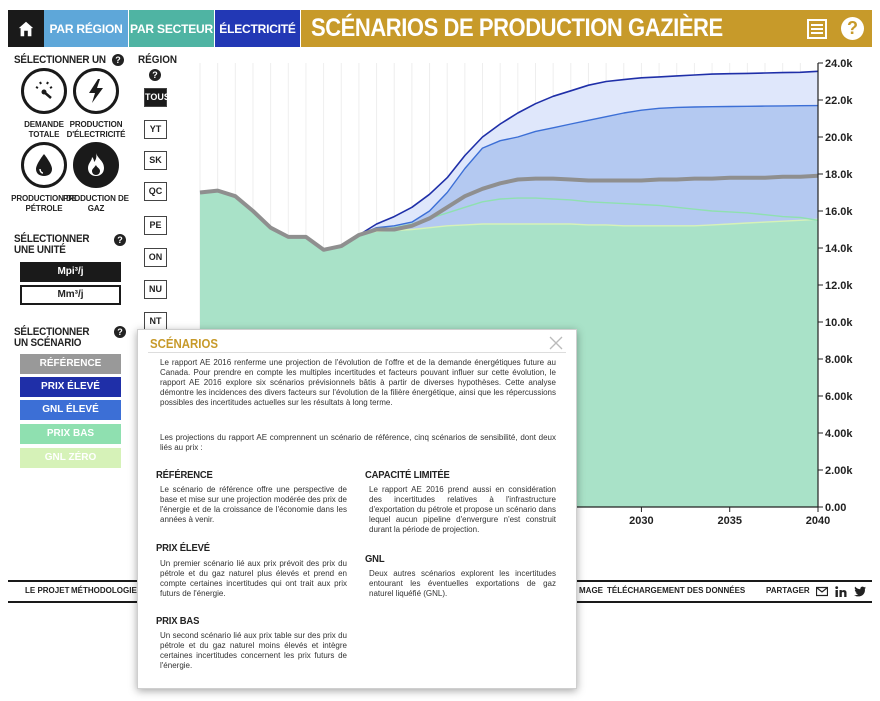 Image resolution: width=880 pixels, height=701 pixels. Describe the element at coordinates (729, 520) in the screenshot. I see `x-tick-label: 2035` at that location.